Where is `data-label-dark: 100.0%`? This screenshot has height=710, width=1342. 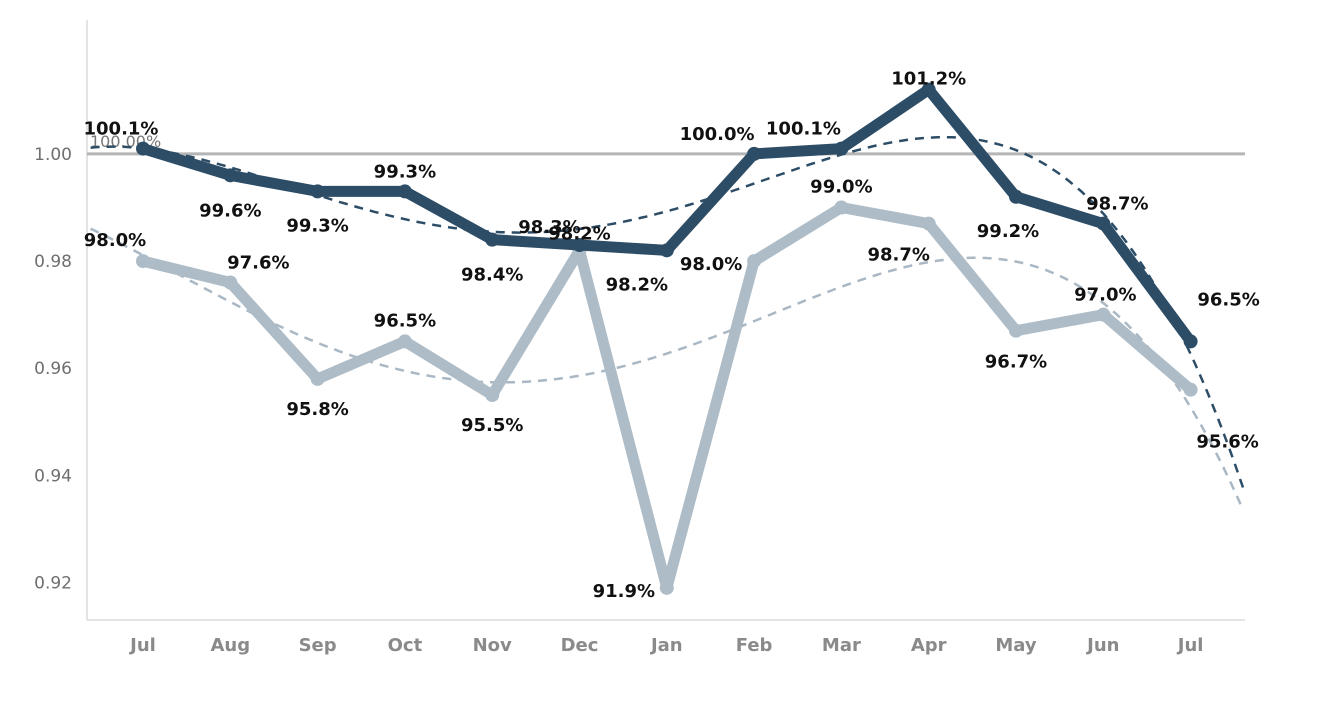
data-label-dark: 100.0% is located at coordinates (717, 134).